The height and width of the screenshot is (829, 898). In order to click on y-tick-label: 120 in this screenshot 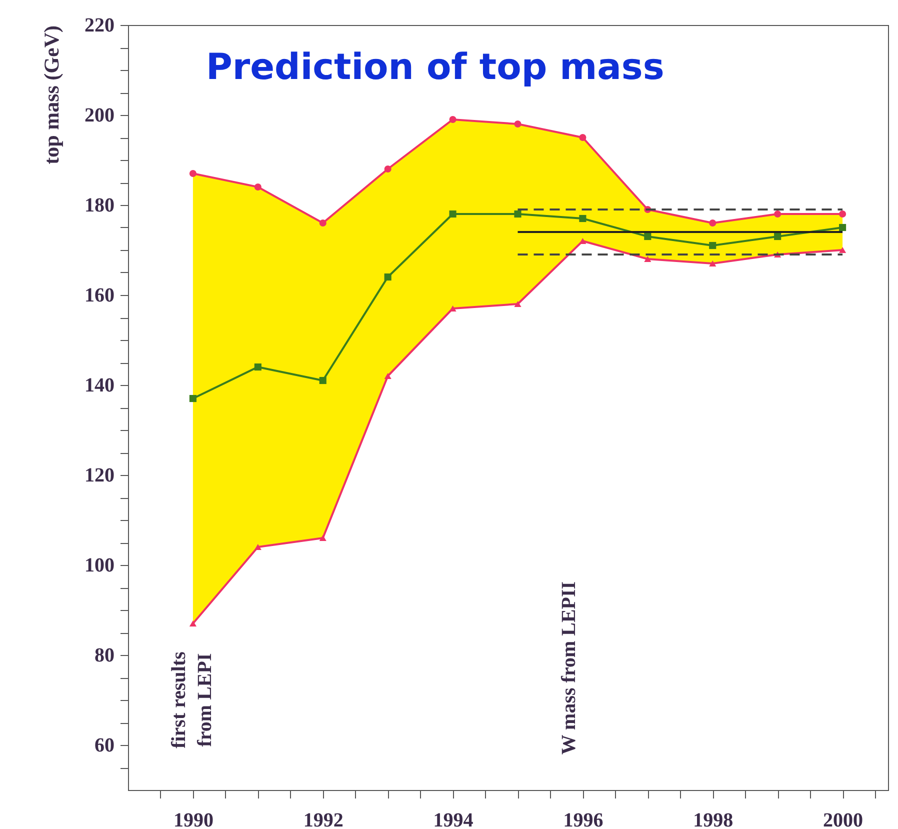, I will do `click(99, 475)`.